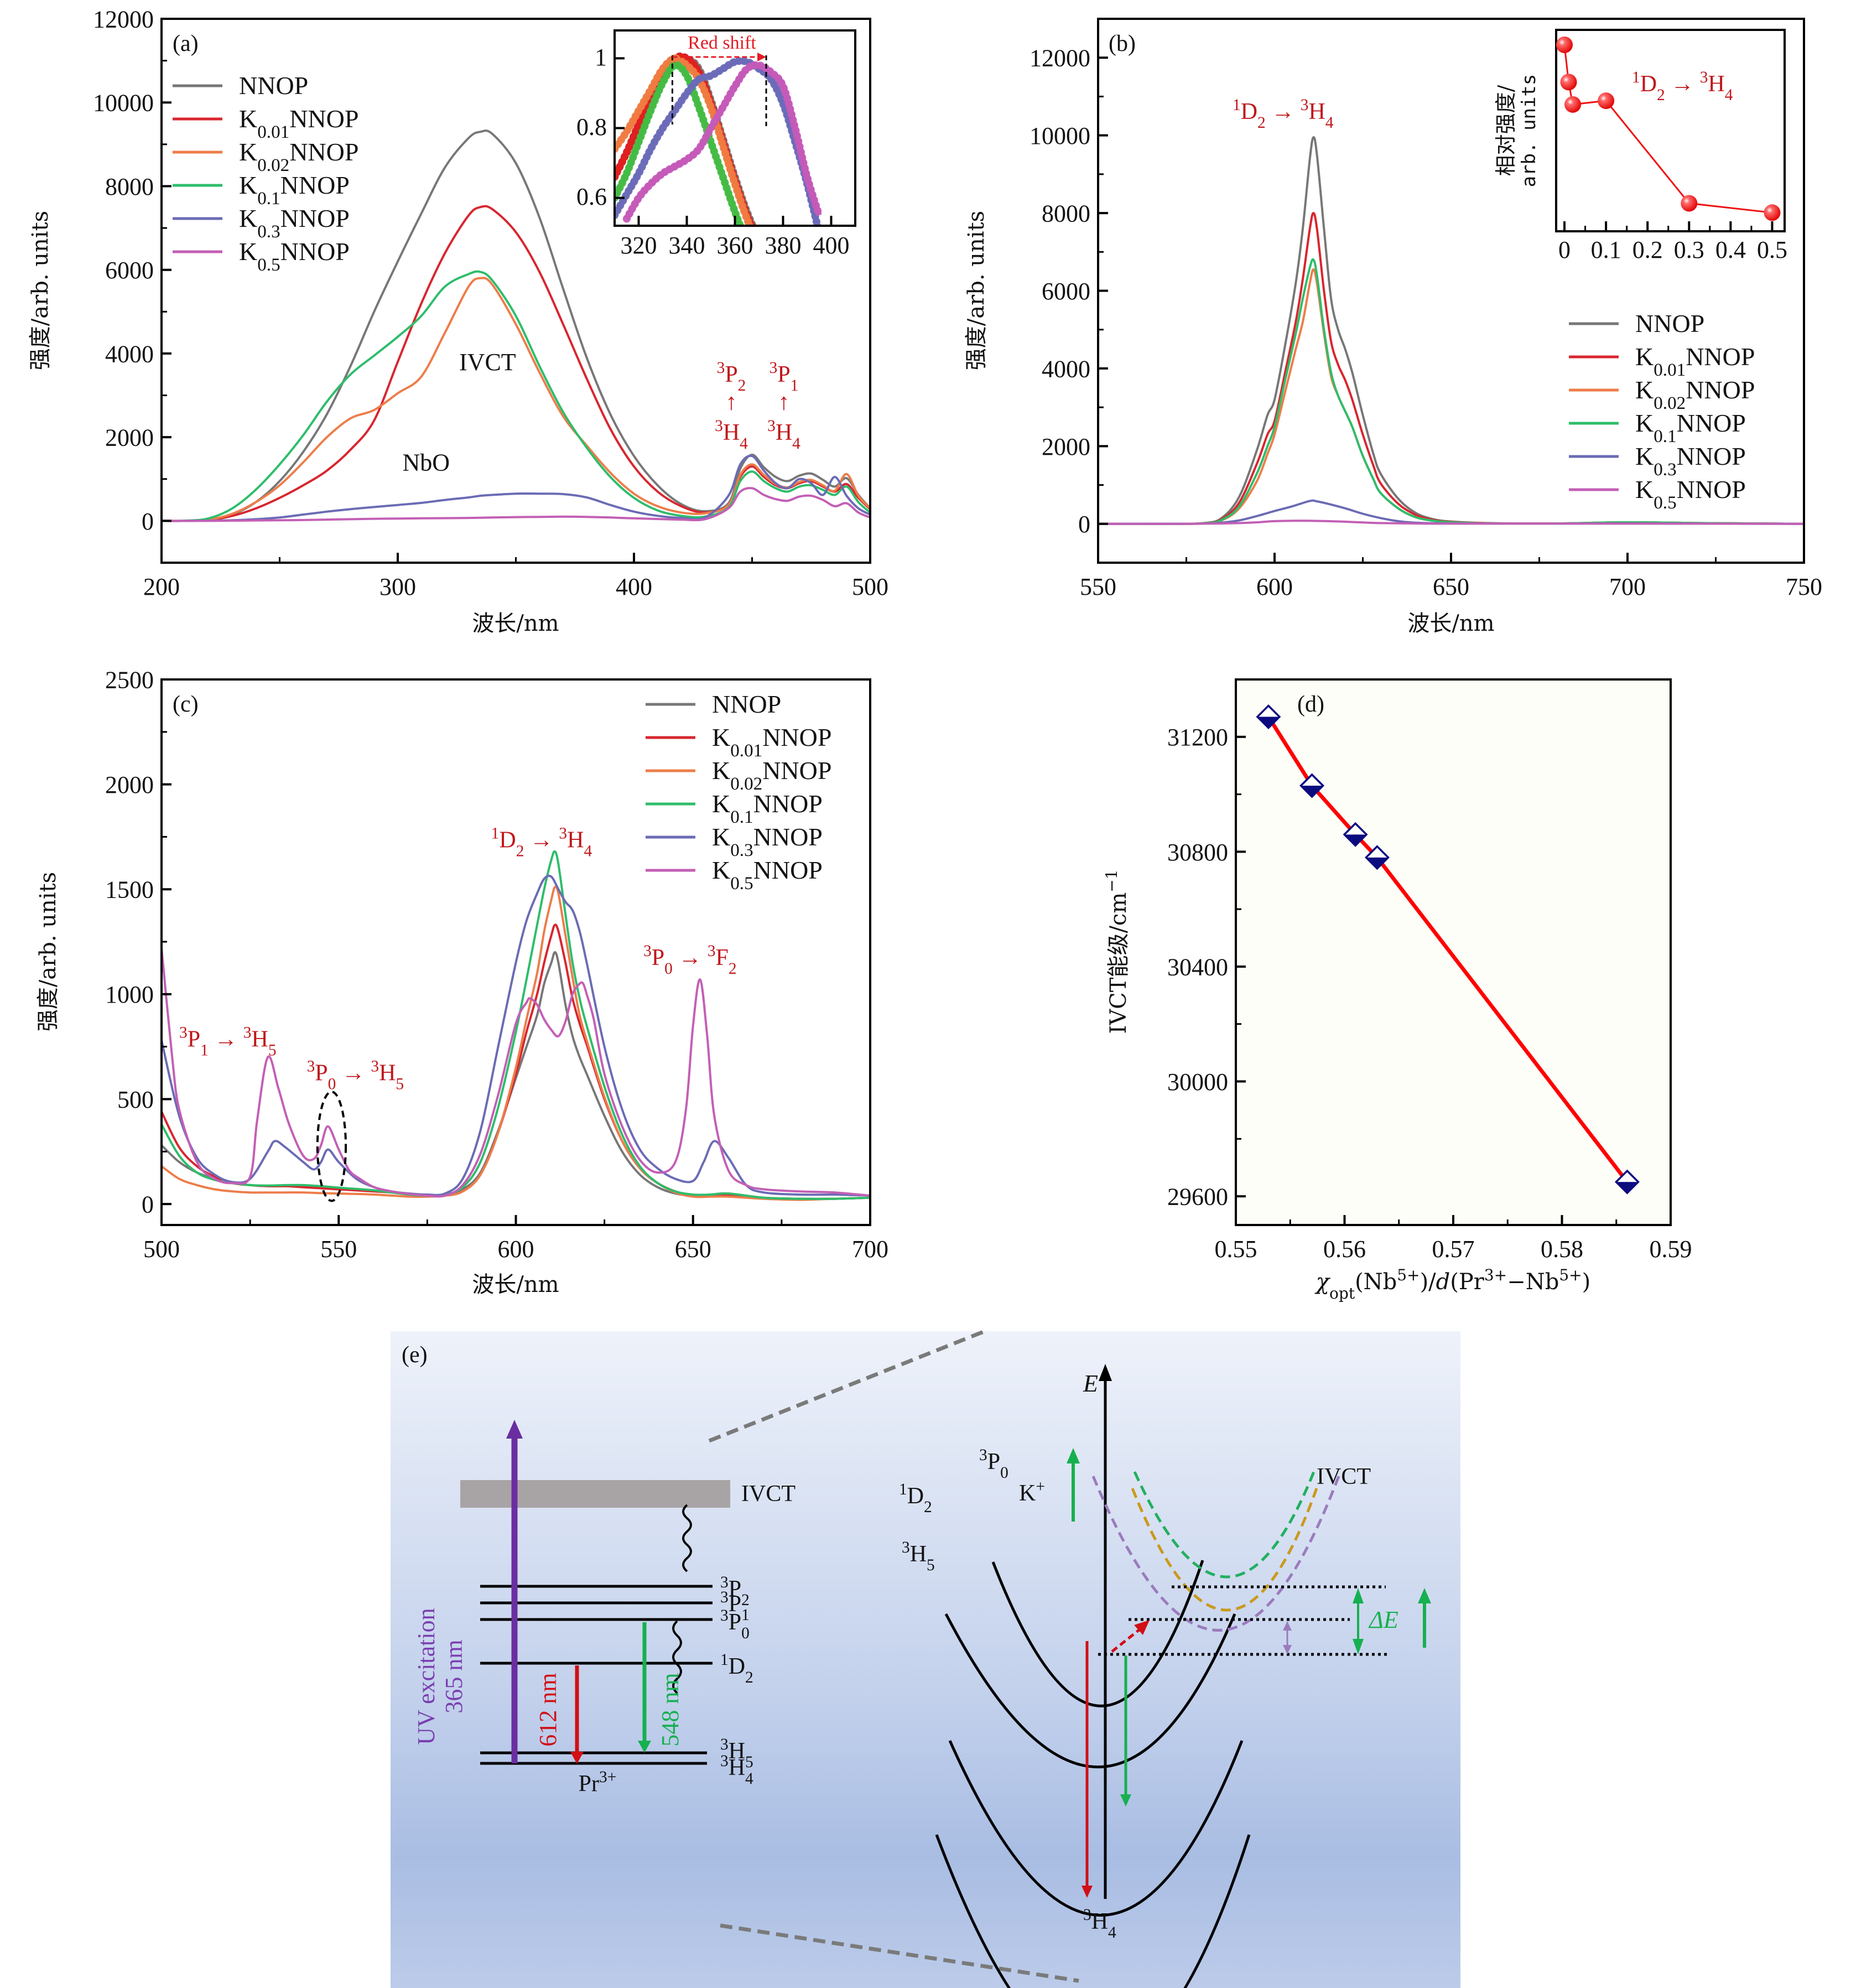 The width and height of the screenshot is (1851, 1988). Describe the element at coordinates (1448, 950) in the screenshot. I see `panel-d-plot-area` at that location.